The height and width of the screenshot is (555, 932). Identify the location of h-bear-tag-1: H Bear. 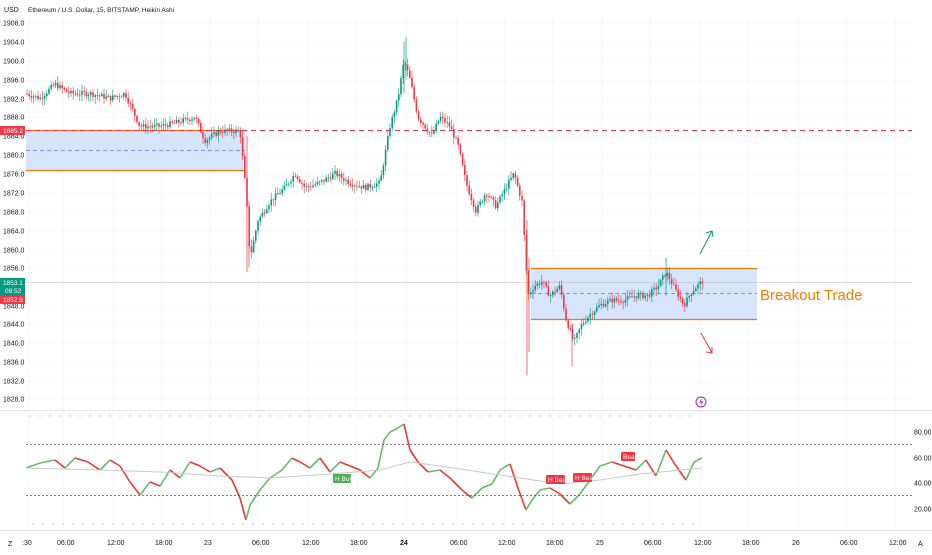
(557, 479).